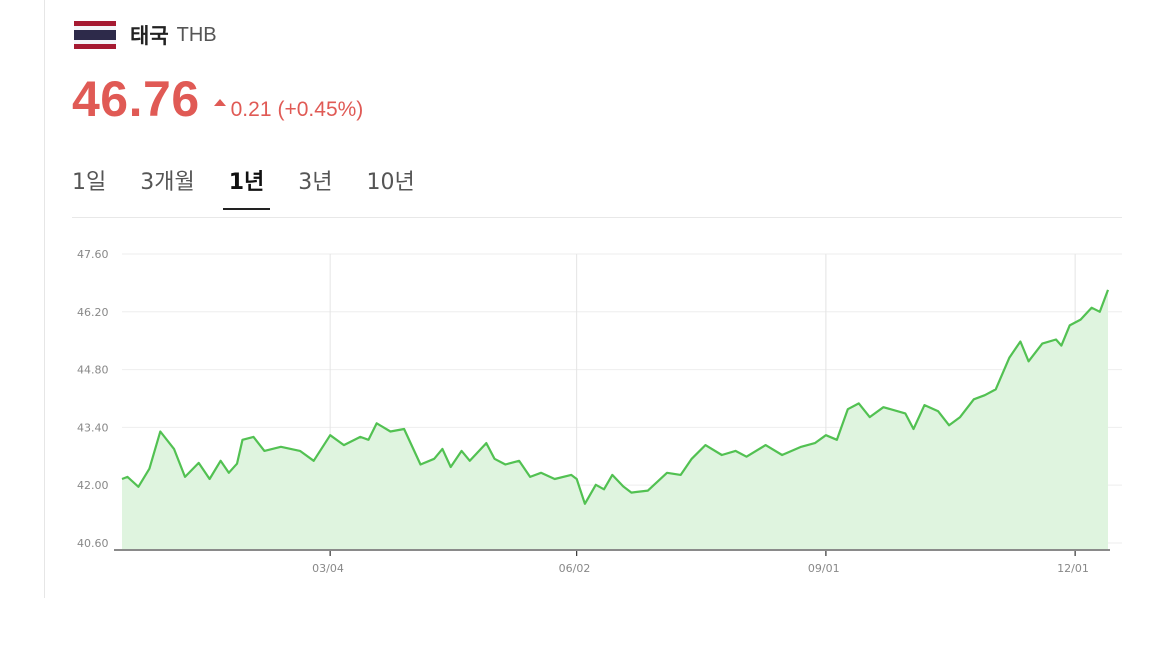 The width and height of the screenshot is (1176, 665). I want to click on y-tick-label: 46.20, so click(93, 312).